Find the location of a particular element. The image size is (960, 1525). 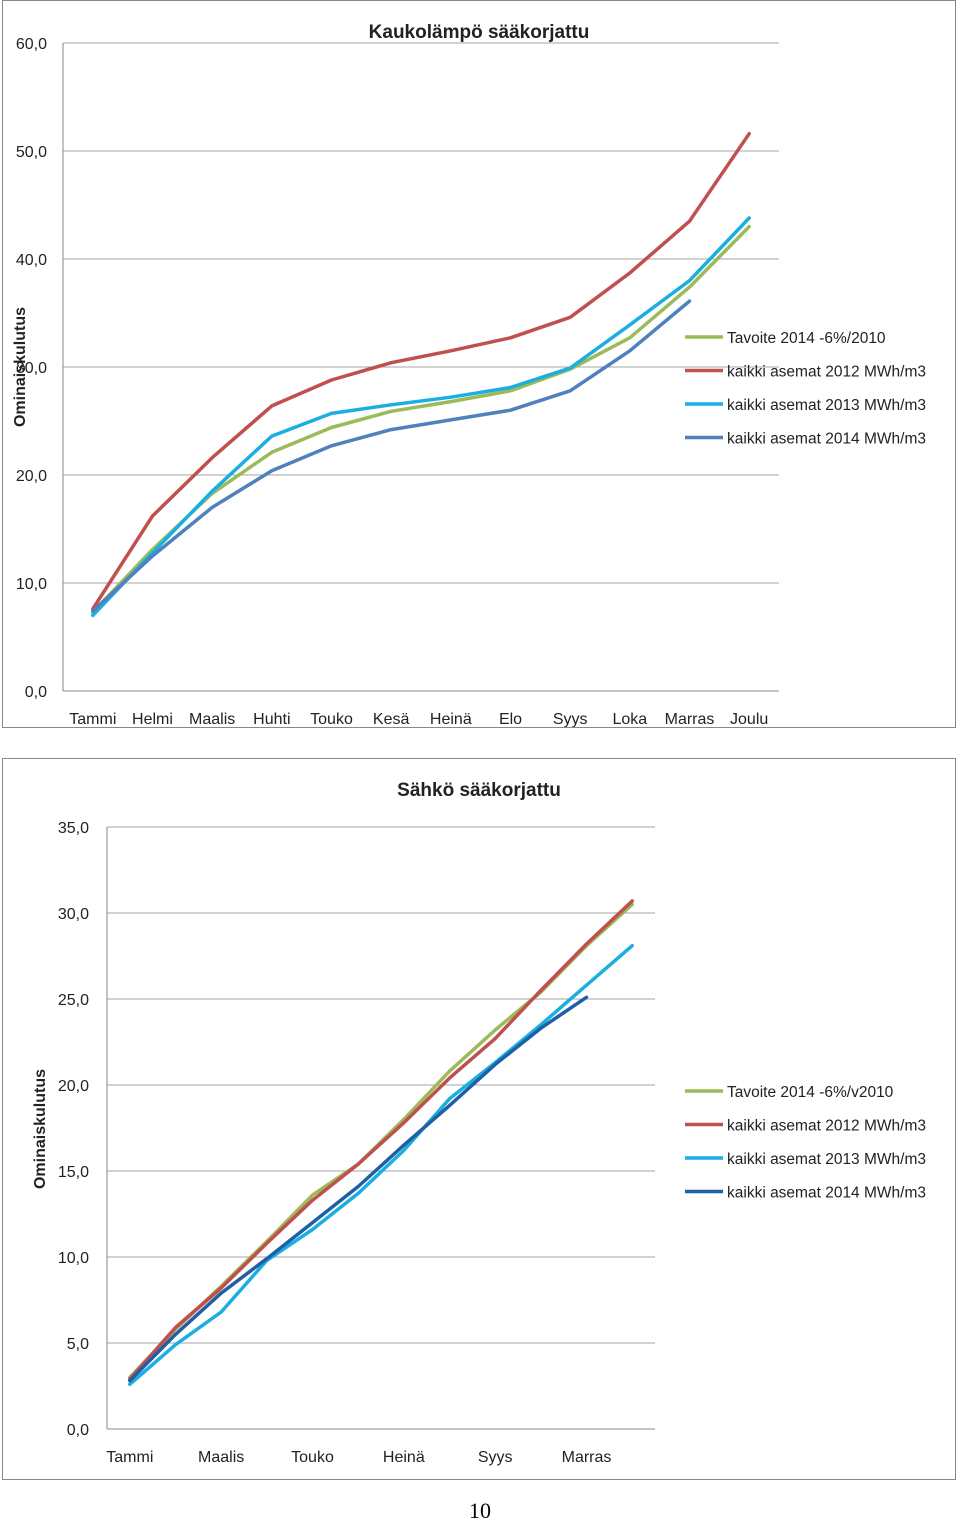

chart1-y-tick-label: 10,0 is located at coordinates (31, 584).